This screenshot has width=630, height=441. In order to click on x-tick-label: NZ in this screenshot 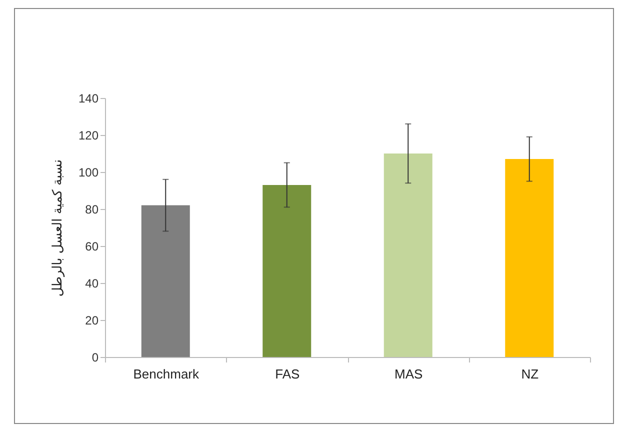, I will do `click(530, 374)`.